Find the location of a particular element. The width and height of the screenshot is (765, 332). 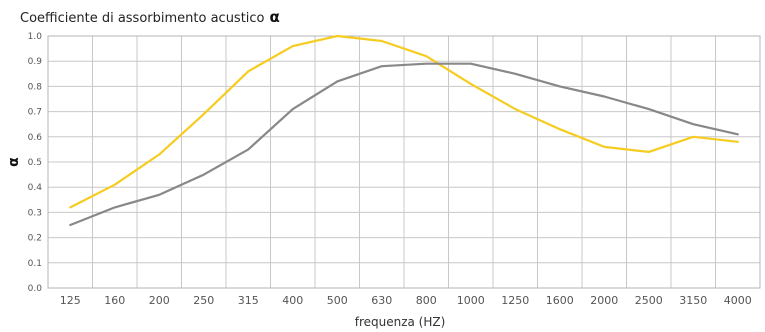

x-tick-label: 3150 is located at coordinates (693, 300).